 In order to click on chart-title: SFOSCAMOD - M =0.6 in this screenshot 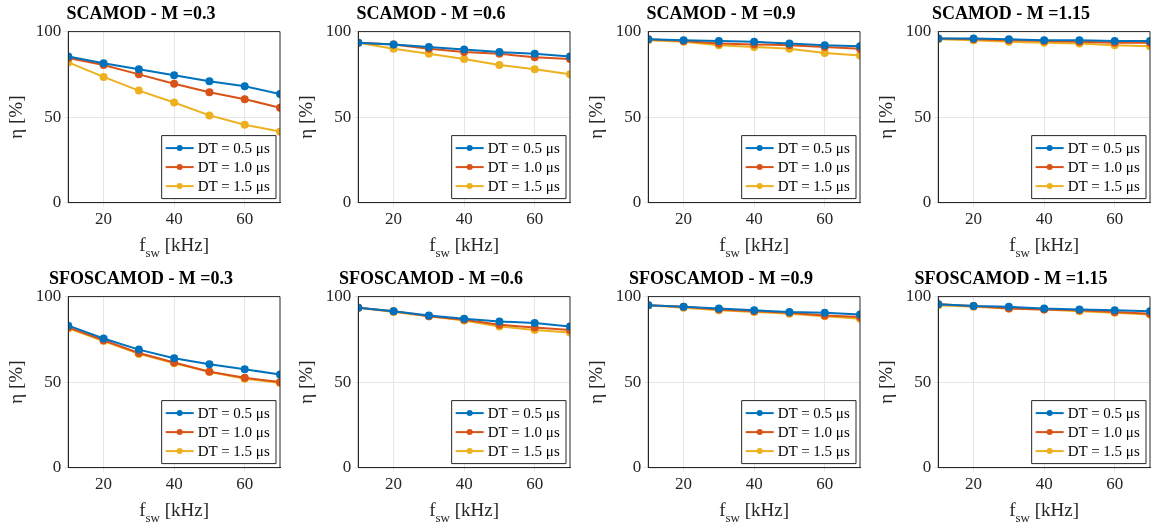, I will do `click(431, 278)`.